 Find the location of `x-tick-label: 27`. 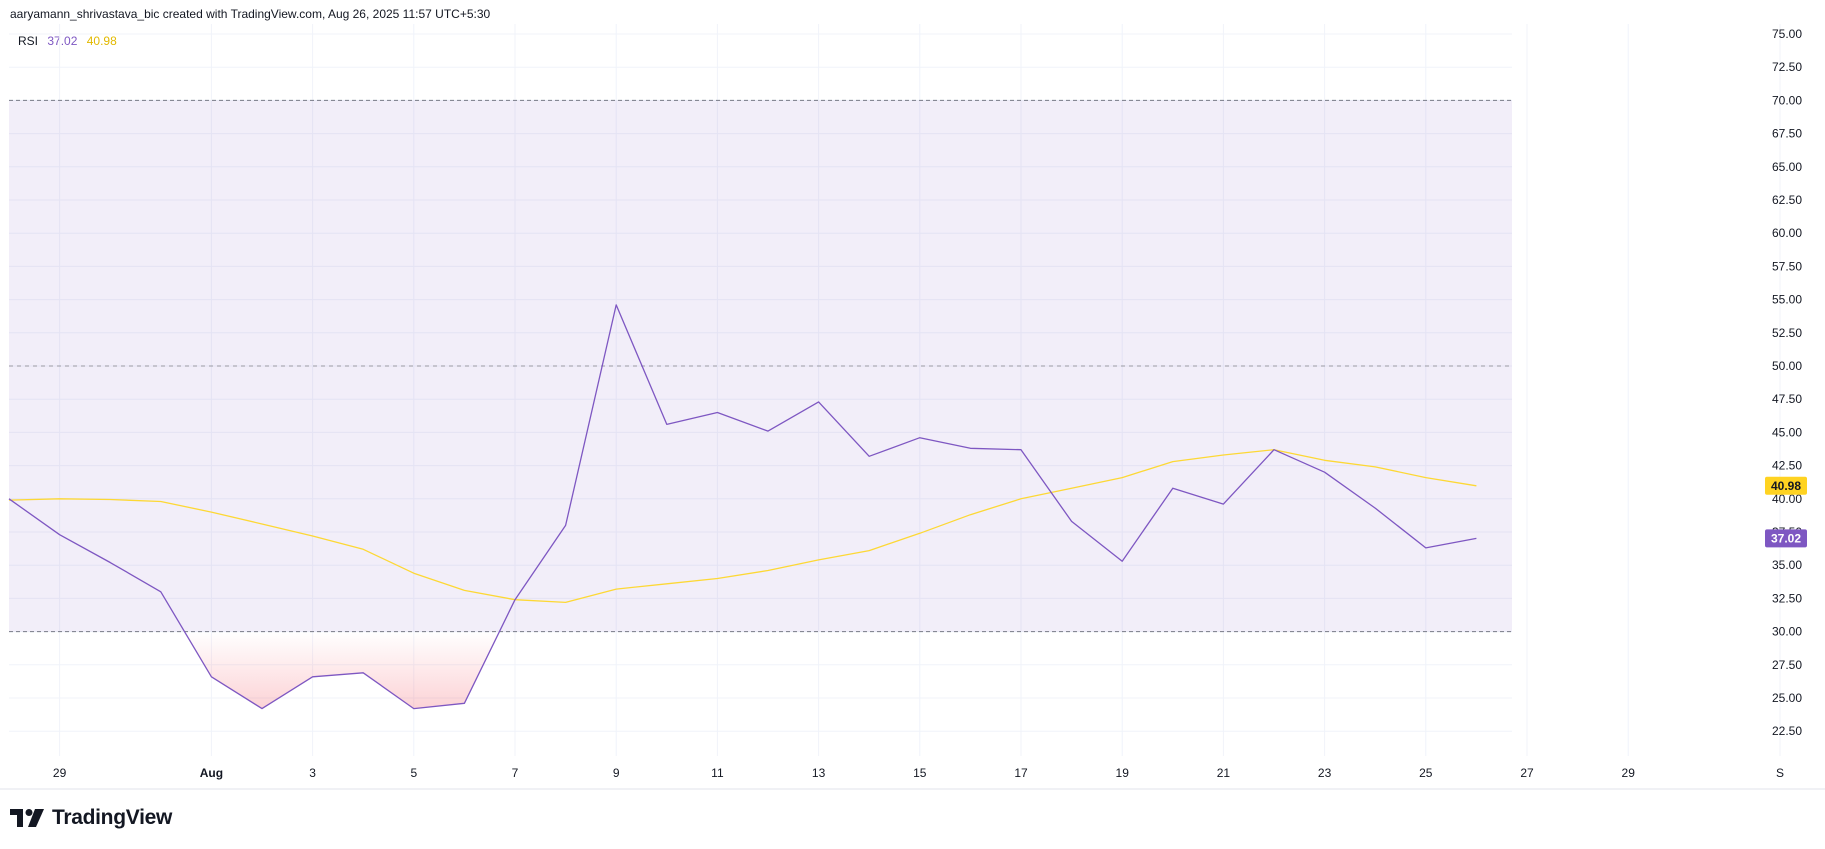

x-tick-label: 27 is located at coordinates (1527, 773).